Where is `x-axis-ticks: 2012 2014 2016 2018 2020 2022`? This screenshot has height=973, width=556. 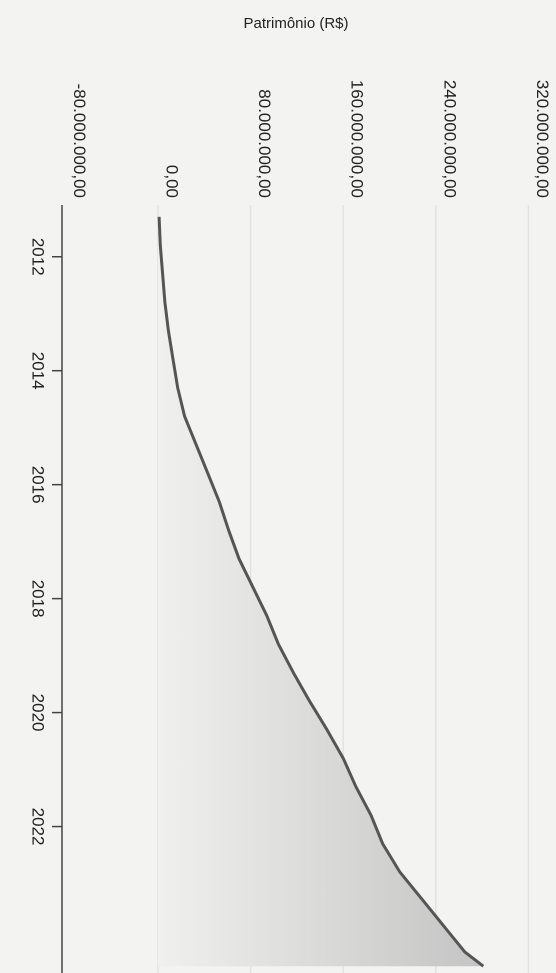 x-axis-ticks: 2012 2014 2016 2018 2020 2022 is located at coordinates (45, 542).